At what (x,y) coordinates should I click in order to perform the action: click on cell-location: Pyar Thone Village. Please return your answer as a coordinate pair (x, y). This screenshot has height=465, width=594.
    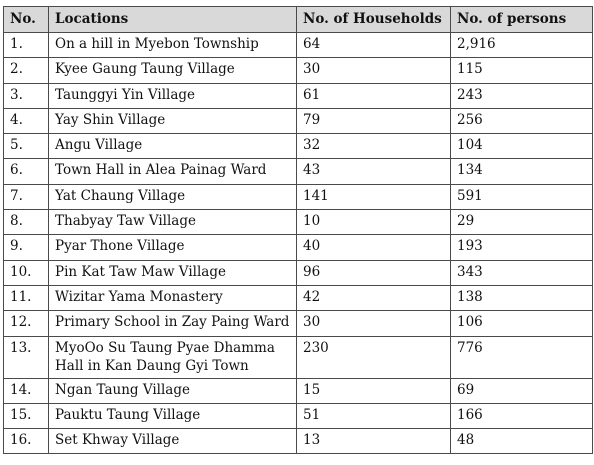
    Looking at the image, I should click on (172, 247).